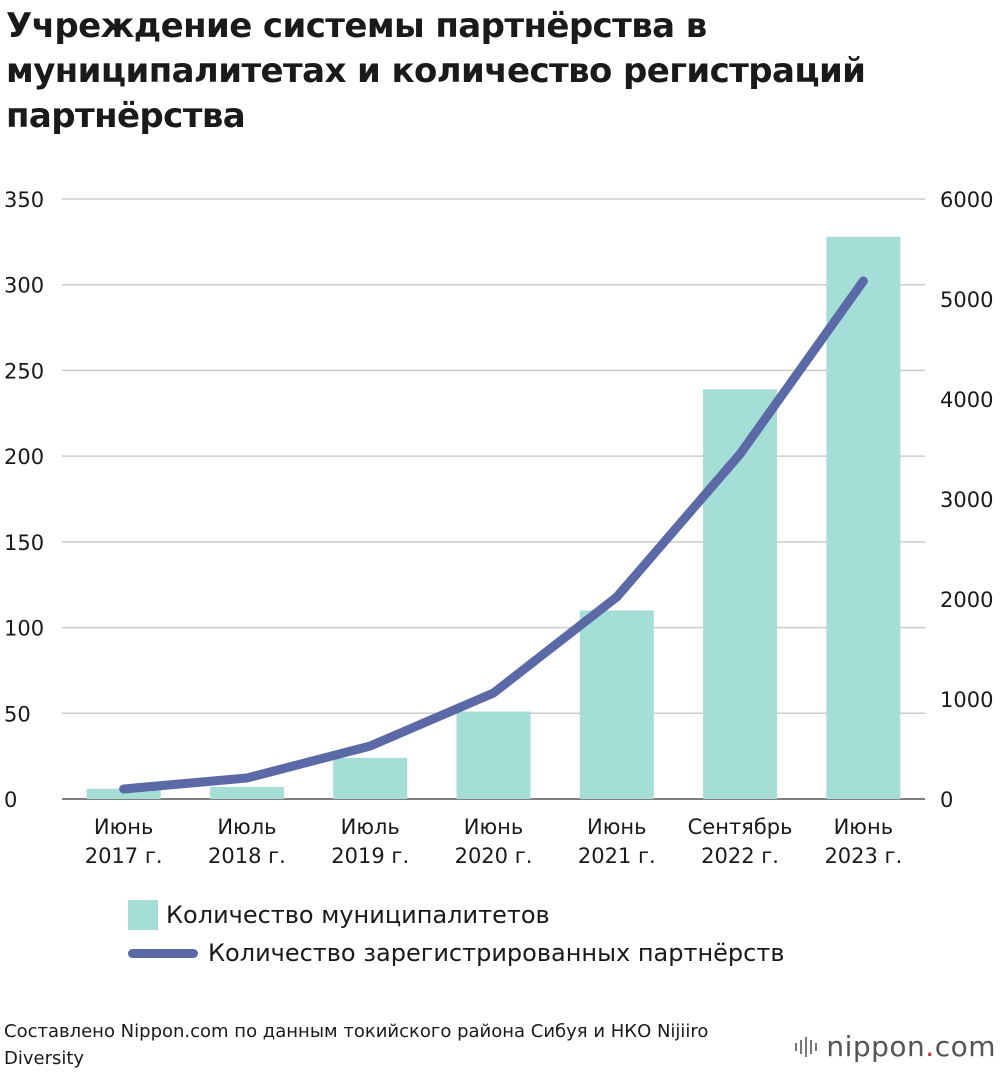 Image resolution: width=1000 pixels, height=1076 pixels. What do you see at coordinates (370, 841) in the screenshot?
I see `x-tick-label: Июль 2019 г.` at bounding box center [370, 841].